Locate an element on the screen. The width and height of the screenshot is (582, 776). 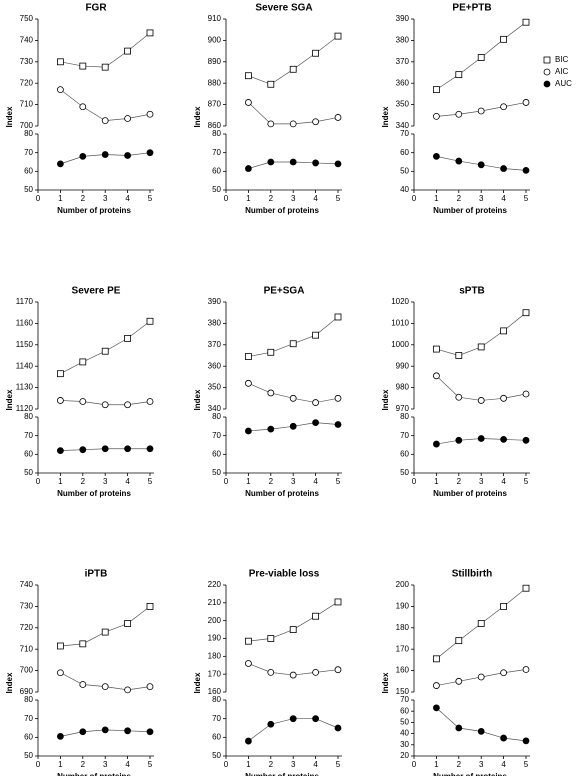
y-tick-label: 700 is located at coordinates (27, 670).